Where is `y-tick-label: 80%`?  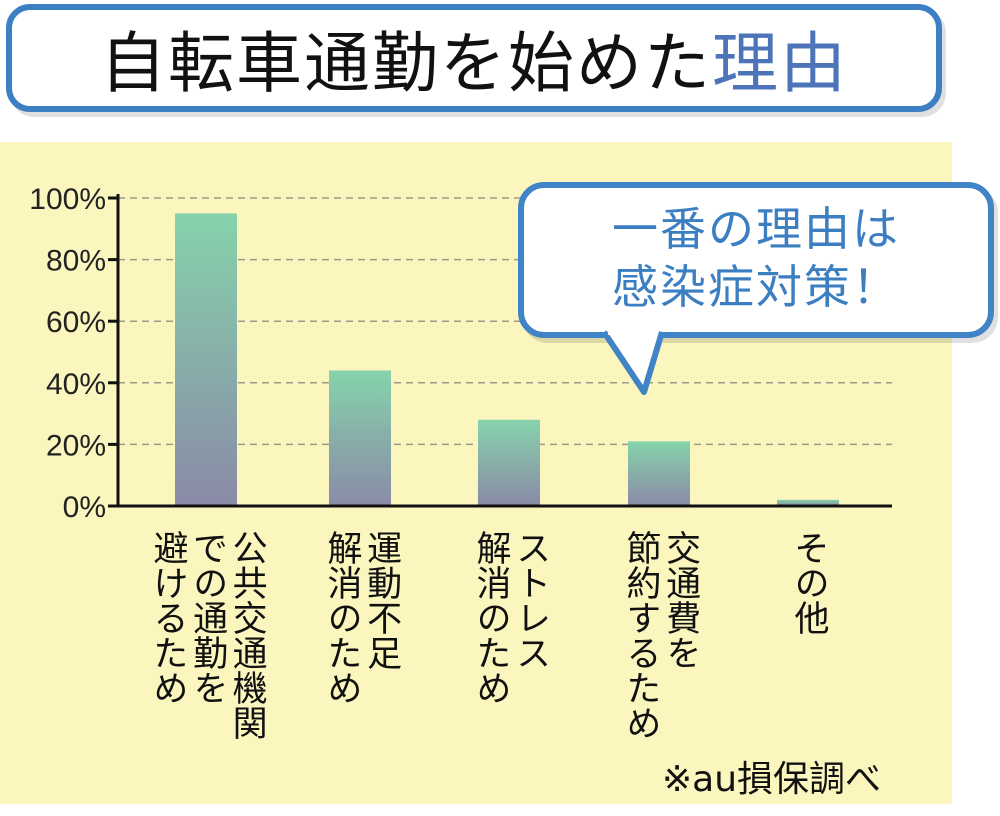 y-tick-label: 80% is located at coordinates (76, 261).